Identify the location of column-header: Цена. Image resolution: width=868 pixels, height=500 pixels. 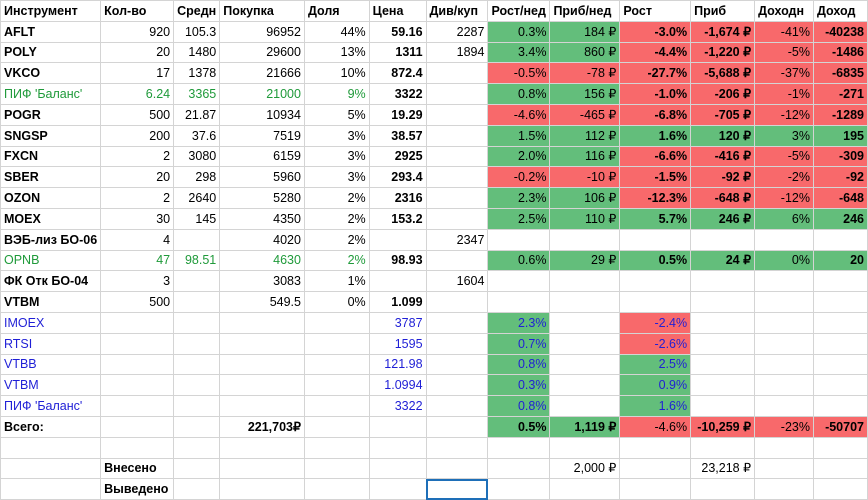
(397, 11).